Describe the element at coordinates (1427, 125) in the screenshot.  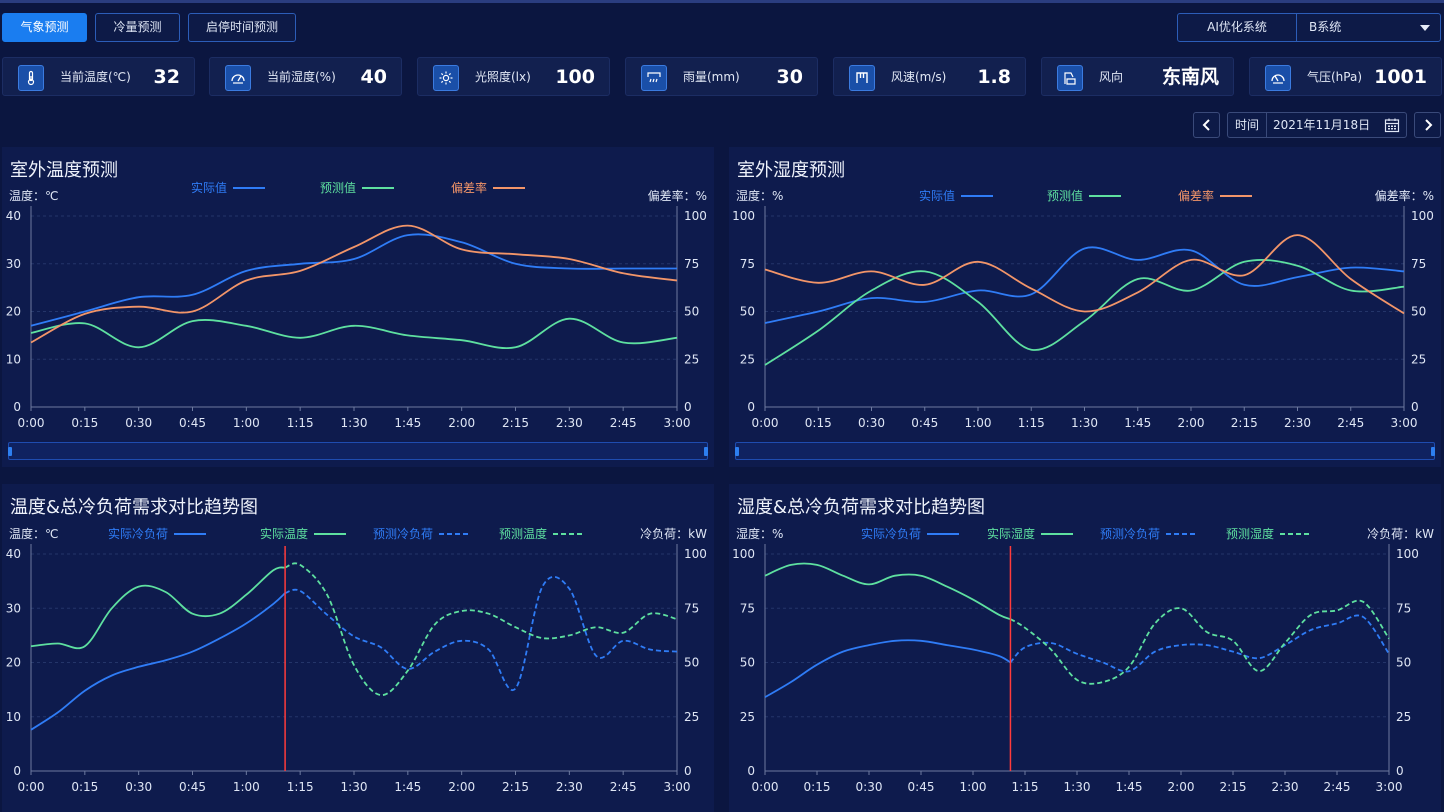
I see `next-date-button` at that location.